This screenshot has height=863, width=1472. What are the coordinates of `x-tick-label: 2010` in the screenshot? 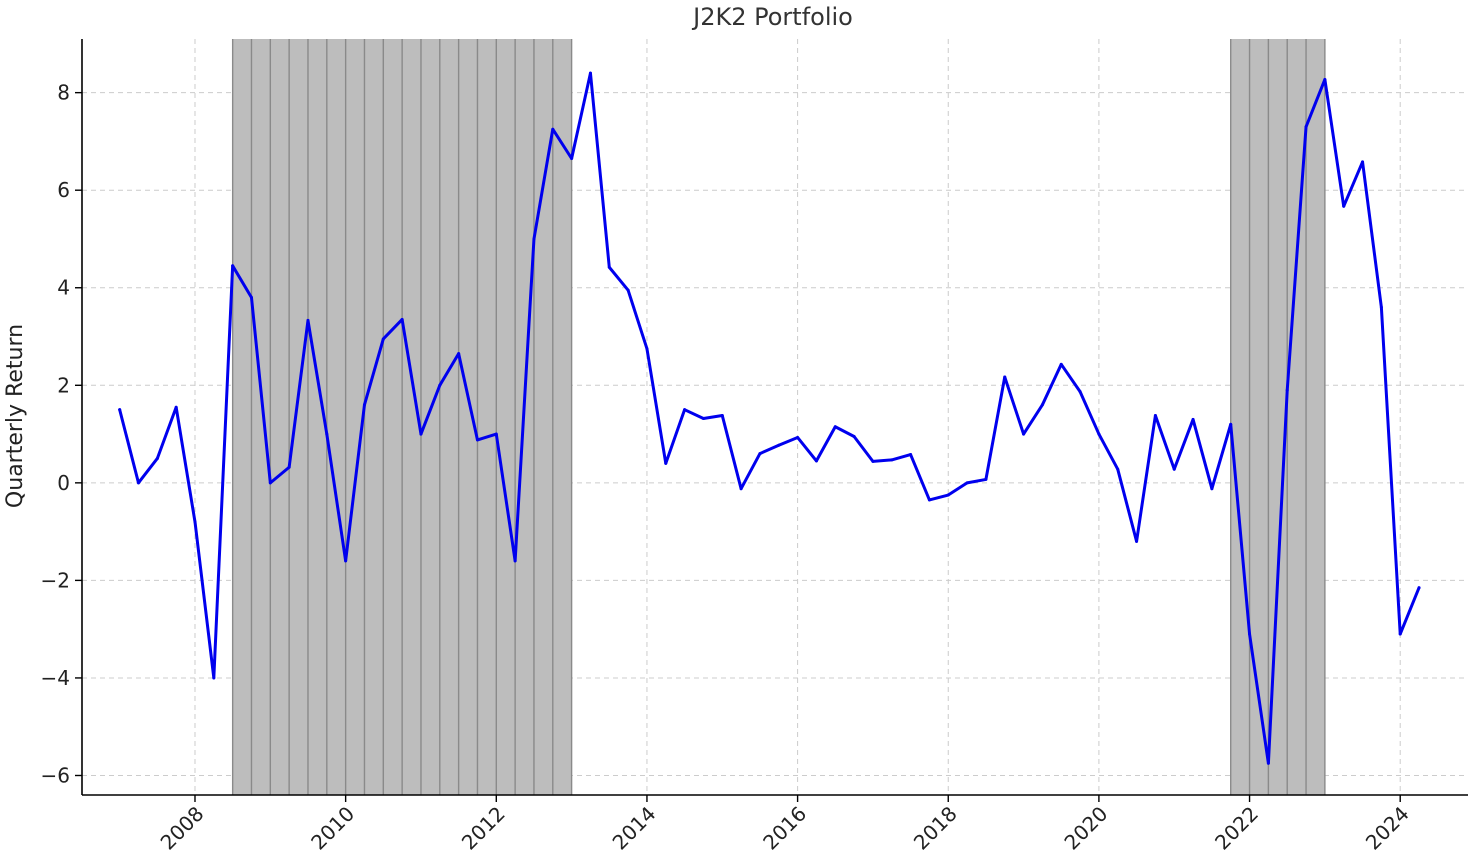 It's located at (332, 828).